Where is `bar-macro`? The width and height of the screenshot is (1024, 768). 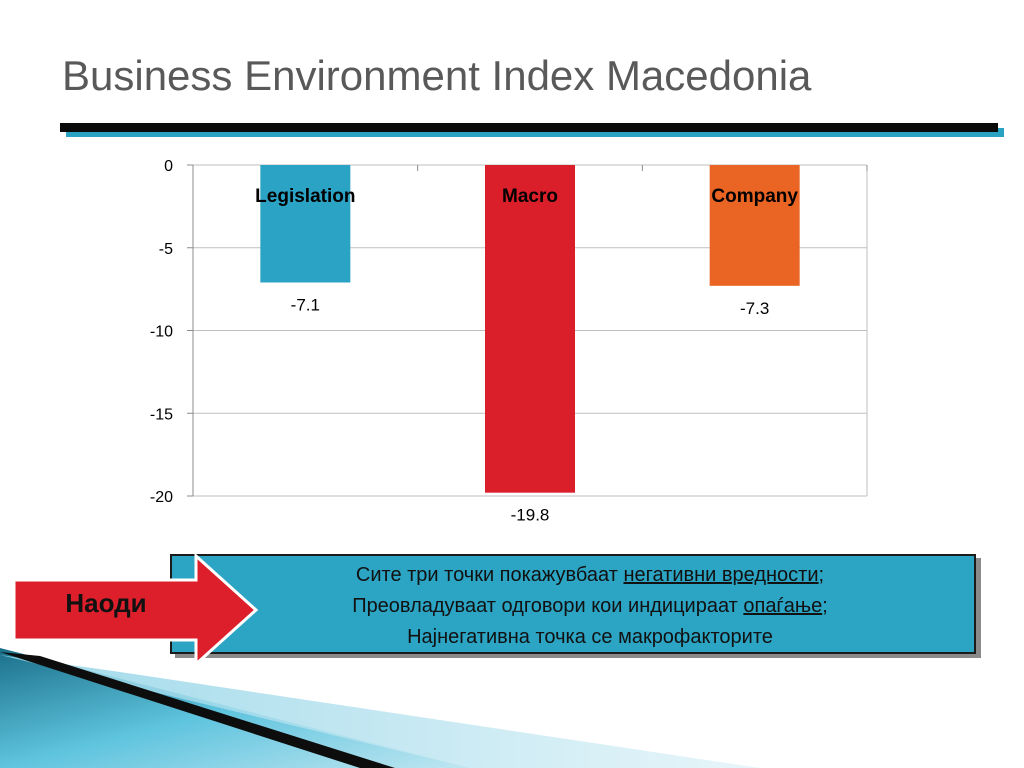 bar-macro is located at coordinates (530, 329).